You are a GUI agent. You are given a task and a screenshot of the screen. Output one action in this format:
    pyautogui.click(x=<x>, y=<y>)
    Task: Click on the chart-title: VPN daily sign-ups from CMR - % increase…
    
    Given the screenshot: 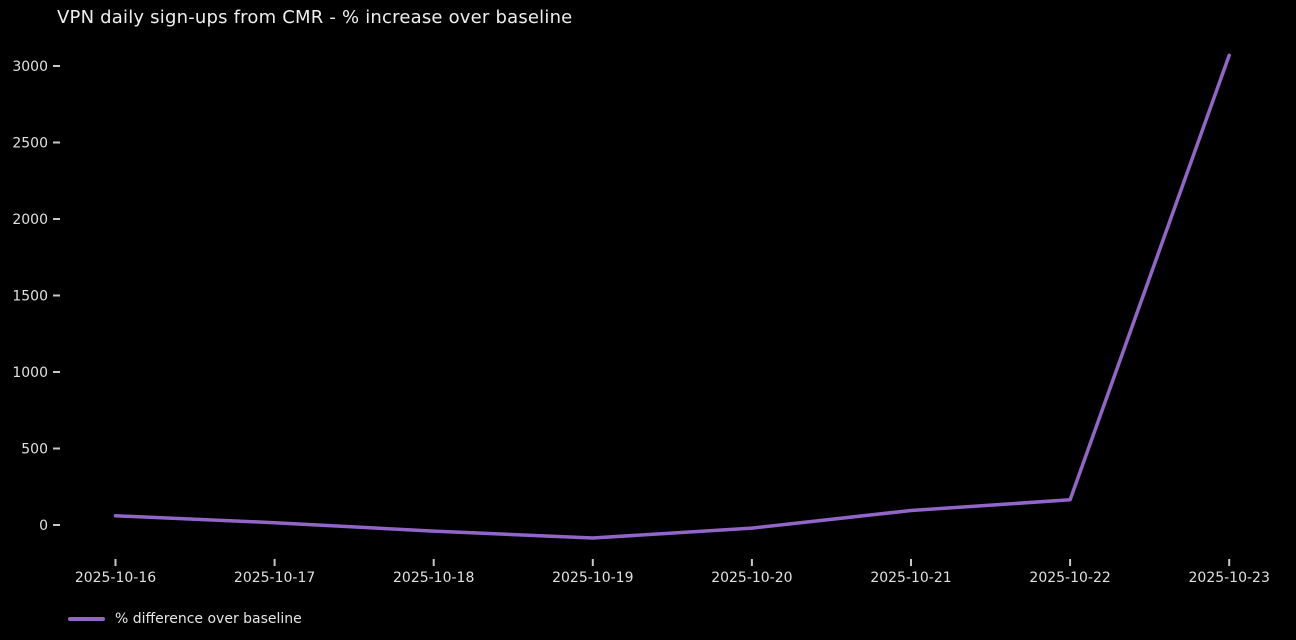 What is the action you would take?
    pyautogui.click(x=315, y=17)
    